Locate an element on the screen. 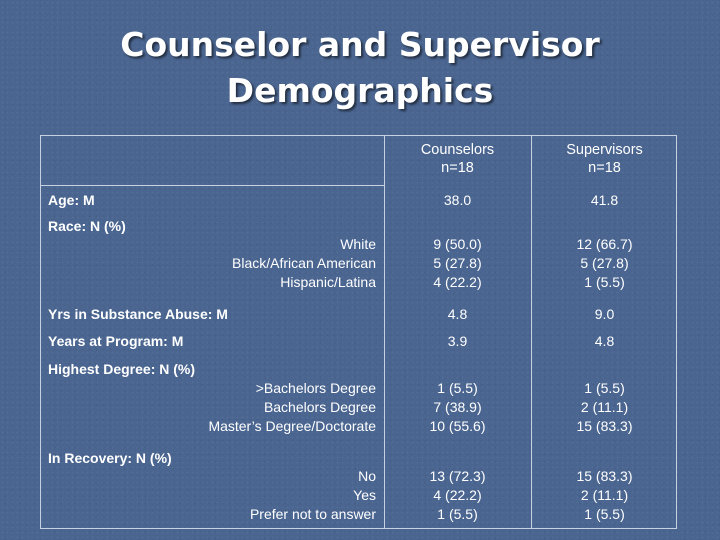 This screenshot has width=720, height=540. degree-sublabel: Master’s Degree/Doctorate is located at coordinates (292, 426).